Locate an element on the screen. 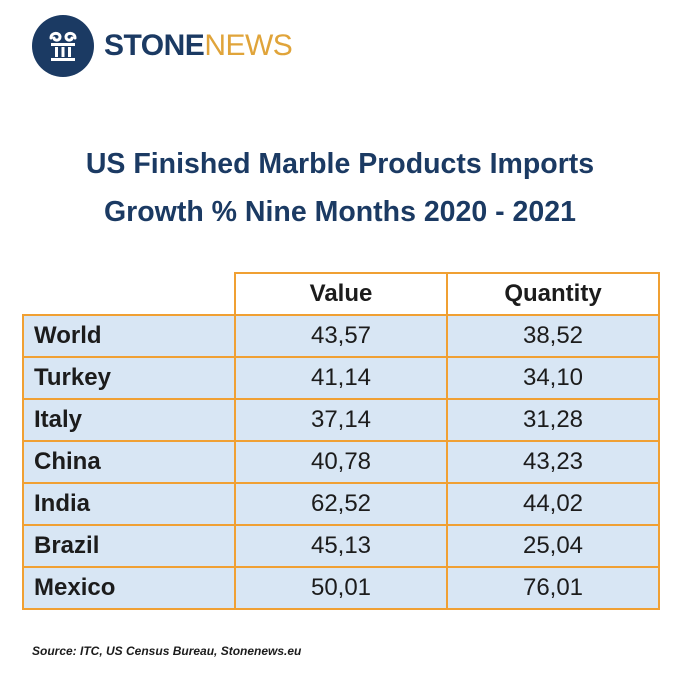 This screenshot has height=674, width=680. quantity-cell: 44,02 is located at coordinates (553, 504).